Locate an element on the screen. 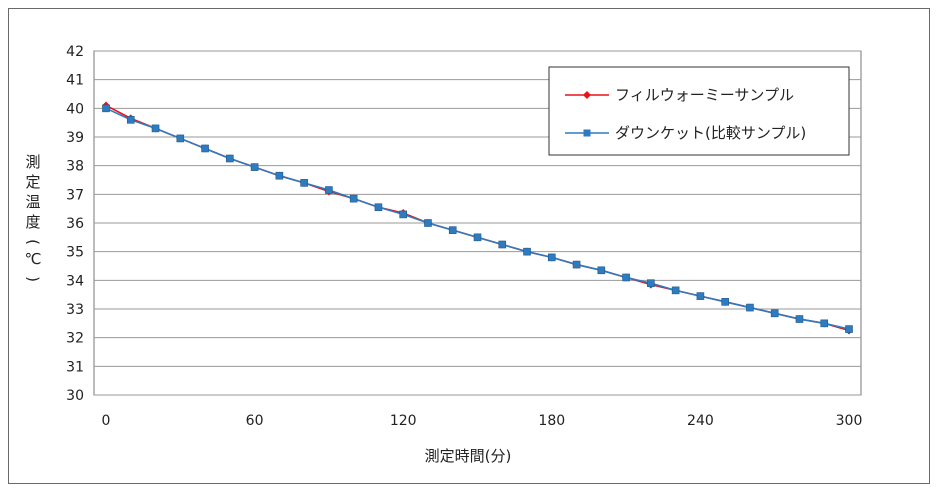 This screenshot has width=940, height=492. x-tick-label: 120 is located at coordinates (403, 421).